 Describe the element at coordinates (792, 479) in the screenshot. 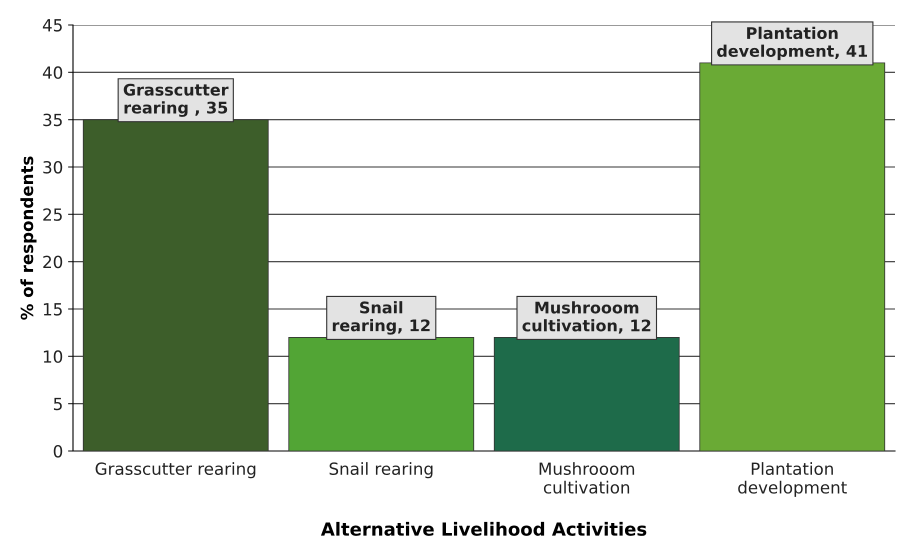

I see `x-tick-label: Plantation development` at that location.